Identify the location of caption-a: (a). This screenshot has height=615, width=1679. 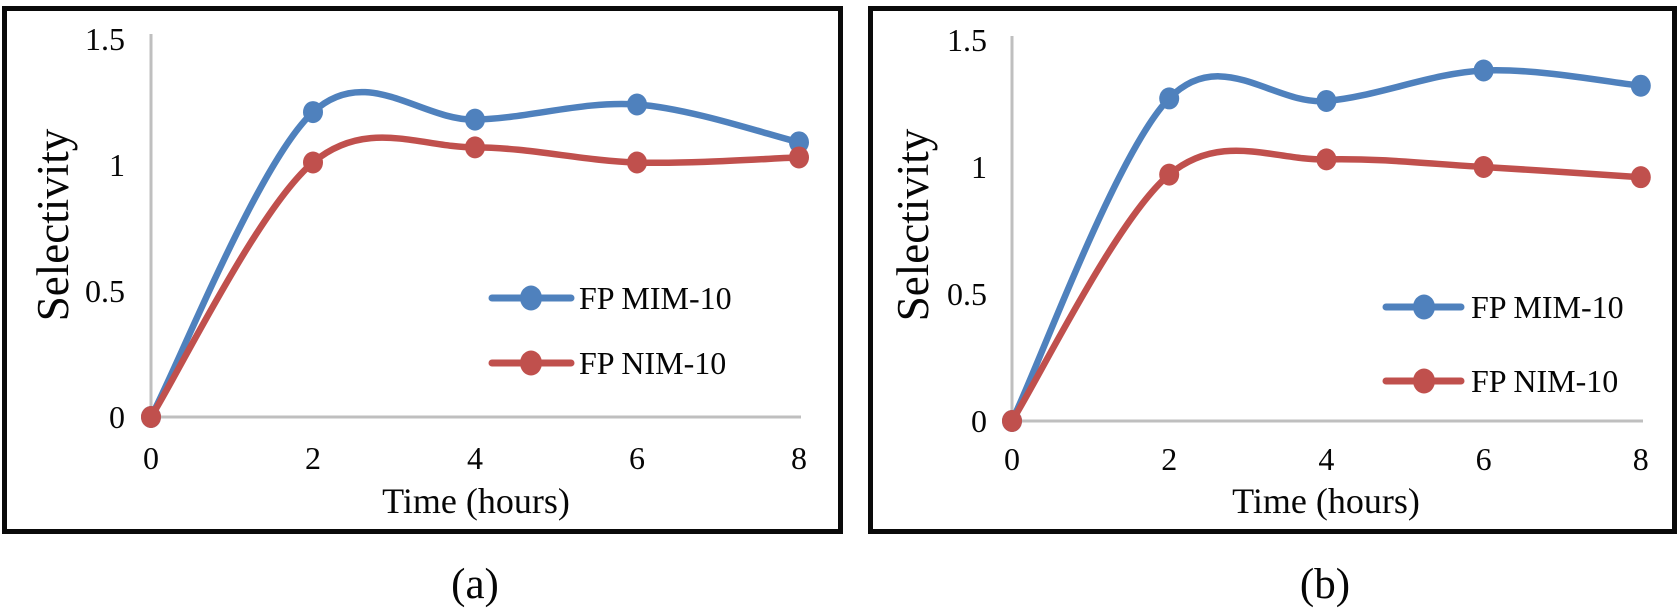
(475, 584).